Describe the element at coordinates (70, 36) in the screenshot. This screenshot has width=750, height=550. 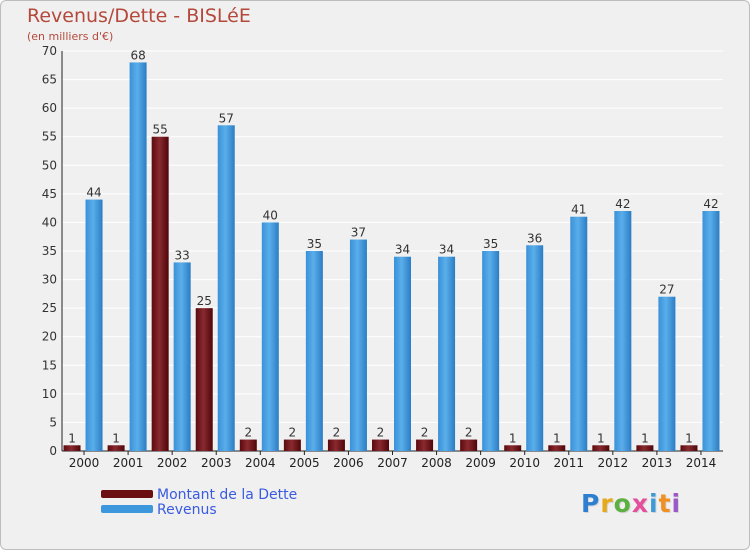
I see `chart-subtitle: (en milliers d'€)` at that location.